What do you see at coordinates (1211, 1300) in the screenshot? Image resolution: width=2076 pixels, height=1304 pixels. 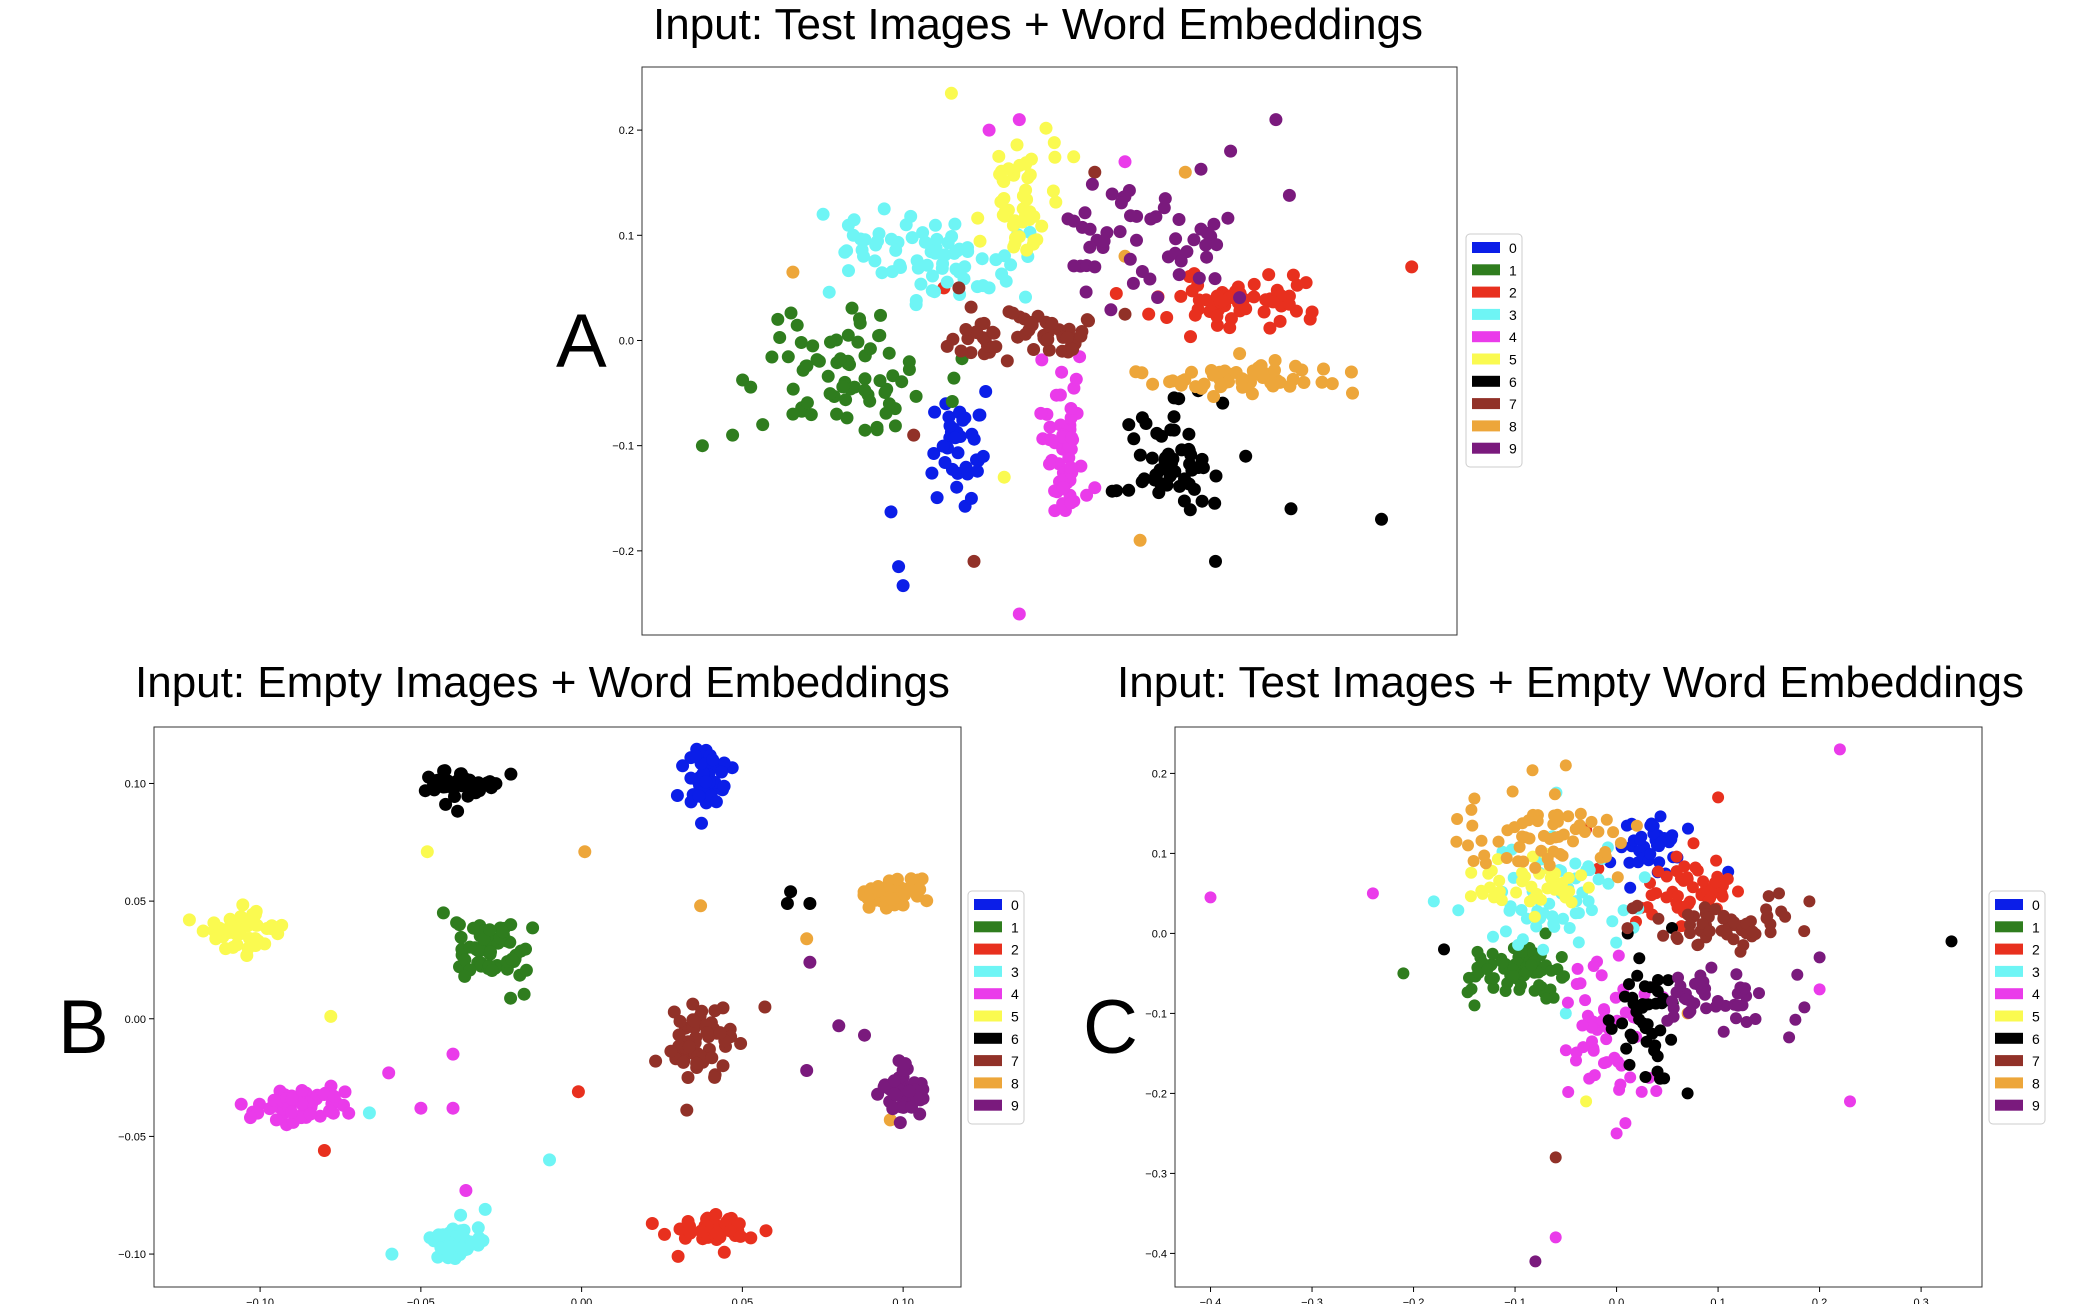 I see `x-tick-label: −0.4` at bounding box center [1211, 1300].